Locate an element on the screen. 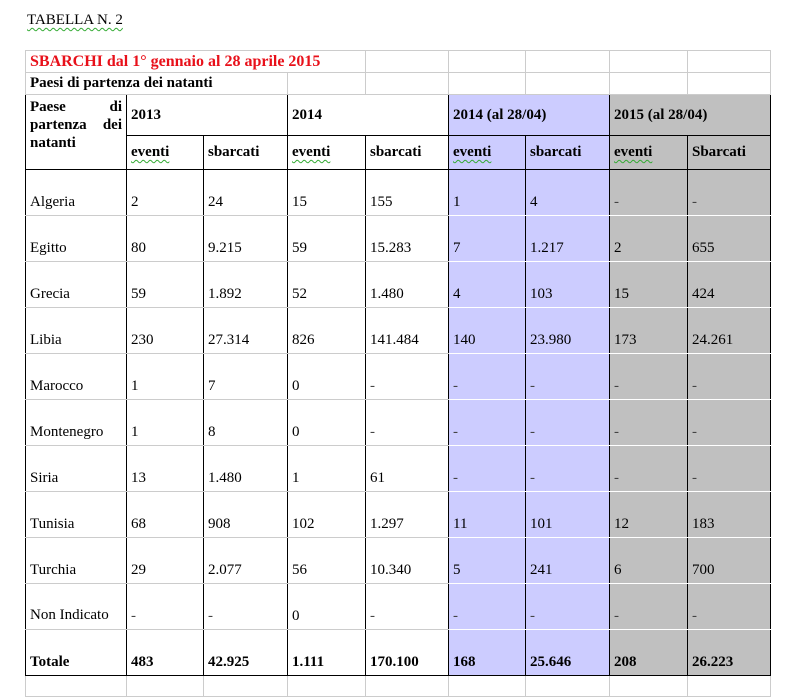 The height and width of the screenshot is (697, 787). value-cell: 24 is located at coordinates (245, 192).